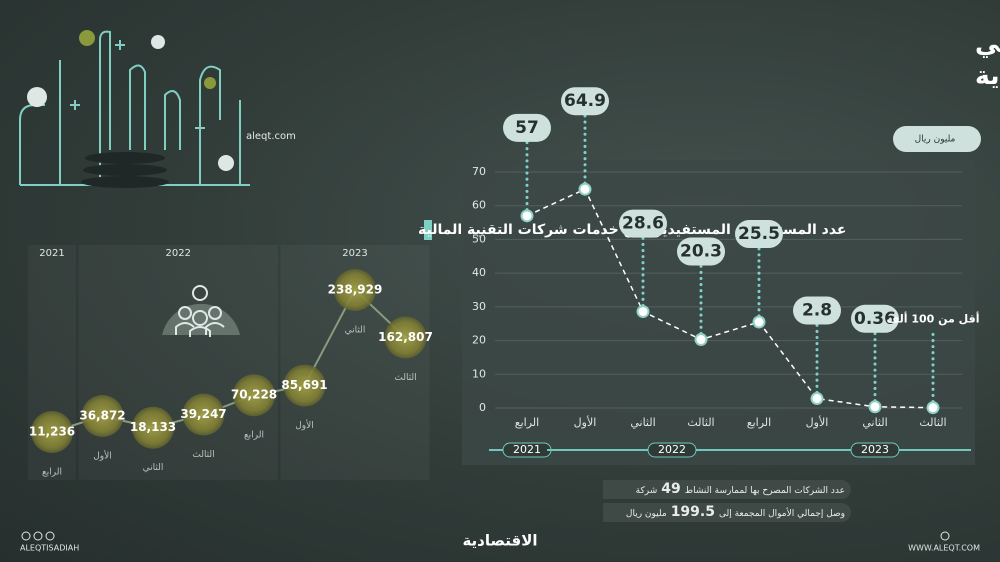 This screenshot has width=1000, height=562. What do you see at coordinates (692, 512) in the screenshot?
I see `note-number: 199.5` at bounding box center [692, 512].